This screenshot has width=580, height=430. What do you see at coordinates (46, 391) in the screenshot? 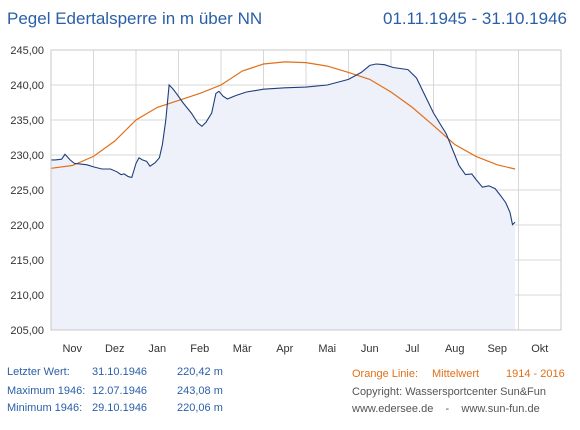
I see `max-label: Maximum 1946:` at bounding box center [46, 391].